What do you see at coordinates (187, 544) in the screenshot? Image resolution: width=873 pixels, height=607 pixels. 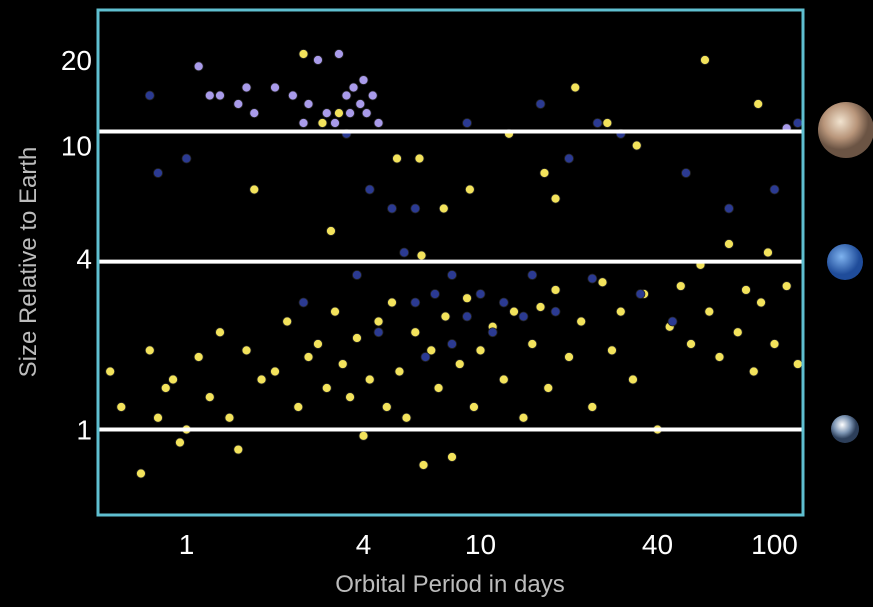 I see `x-tick-label: 1` at bounding box center [187, 544].